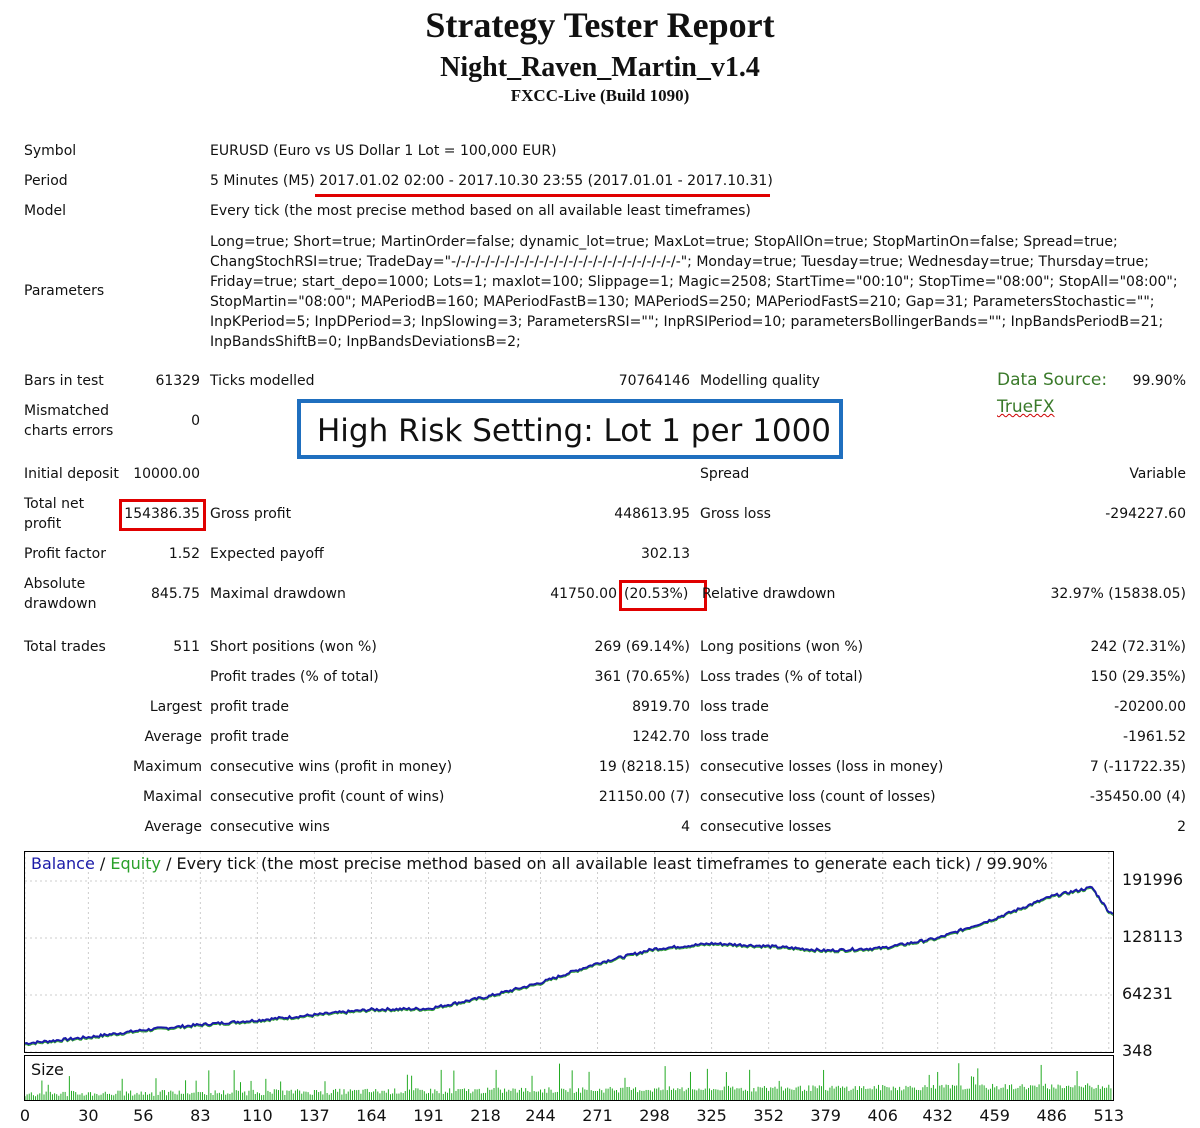  Describe the element at coordinates (654, 1115) in the screenshot. I see `x-tick-label: 298` at that location.